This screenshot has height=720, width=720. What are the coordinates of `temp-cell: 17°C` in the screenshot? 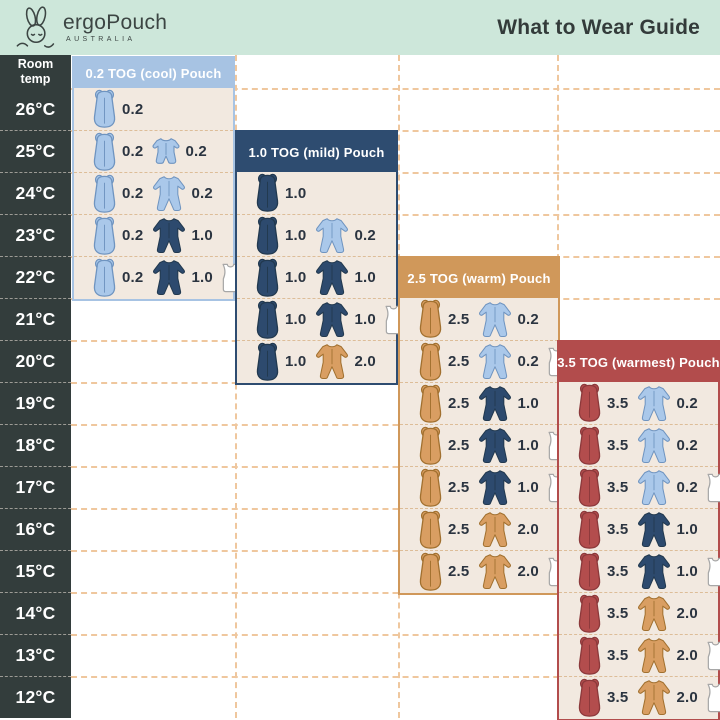 It's located at (35, 487).